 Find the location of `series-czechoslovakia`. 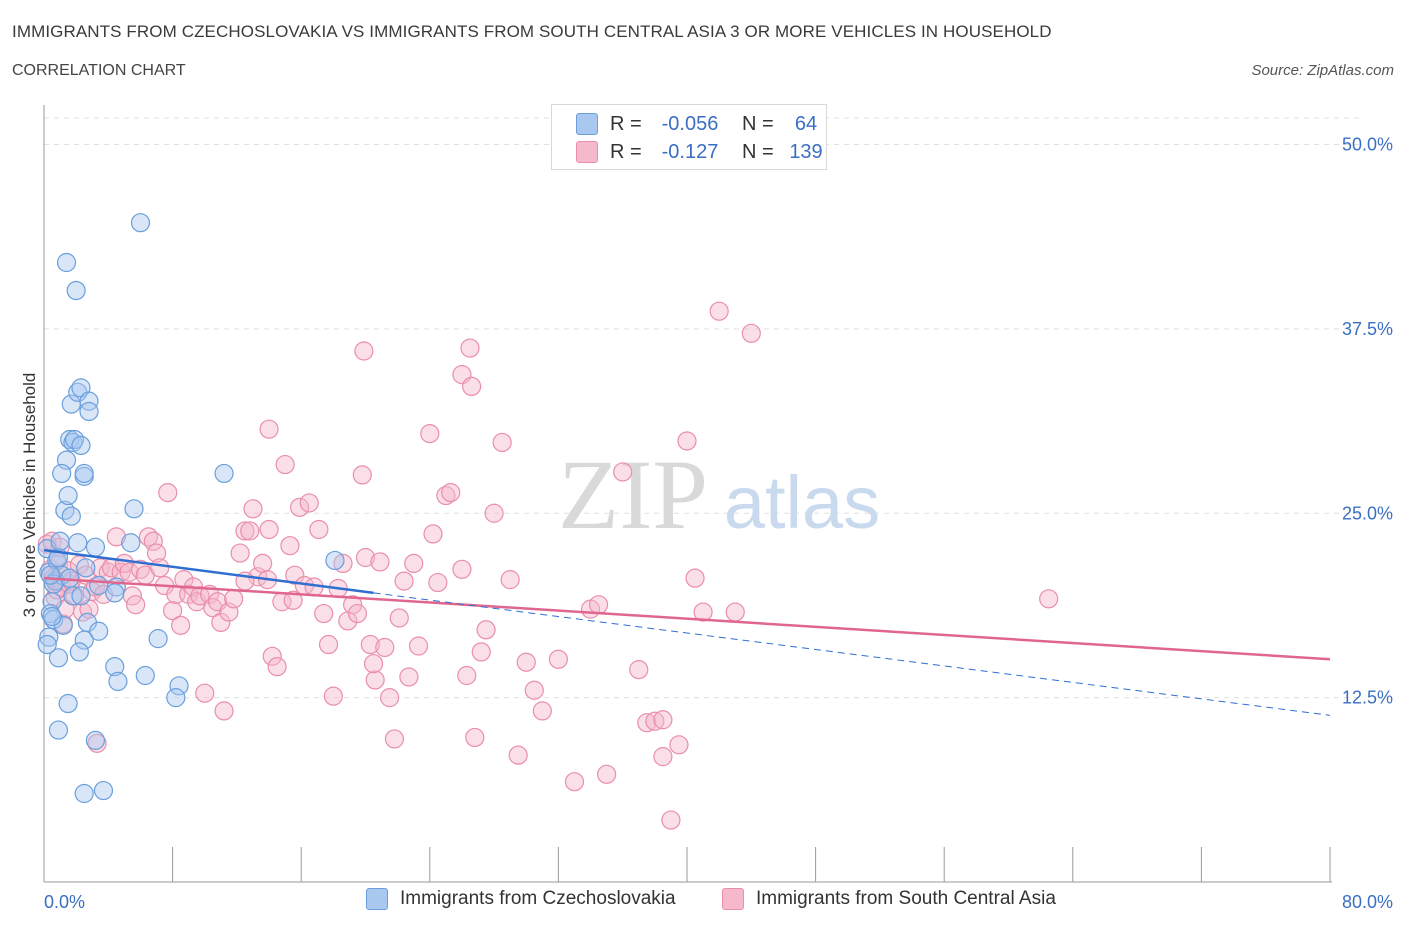

series-czechoslovakia is located at coordinates (191, 508).